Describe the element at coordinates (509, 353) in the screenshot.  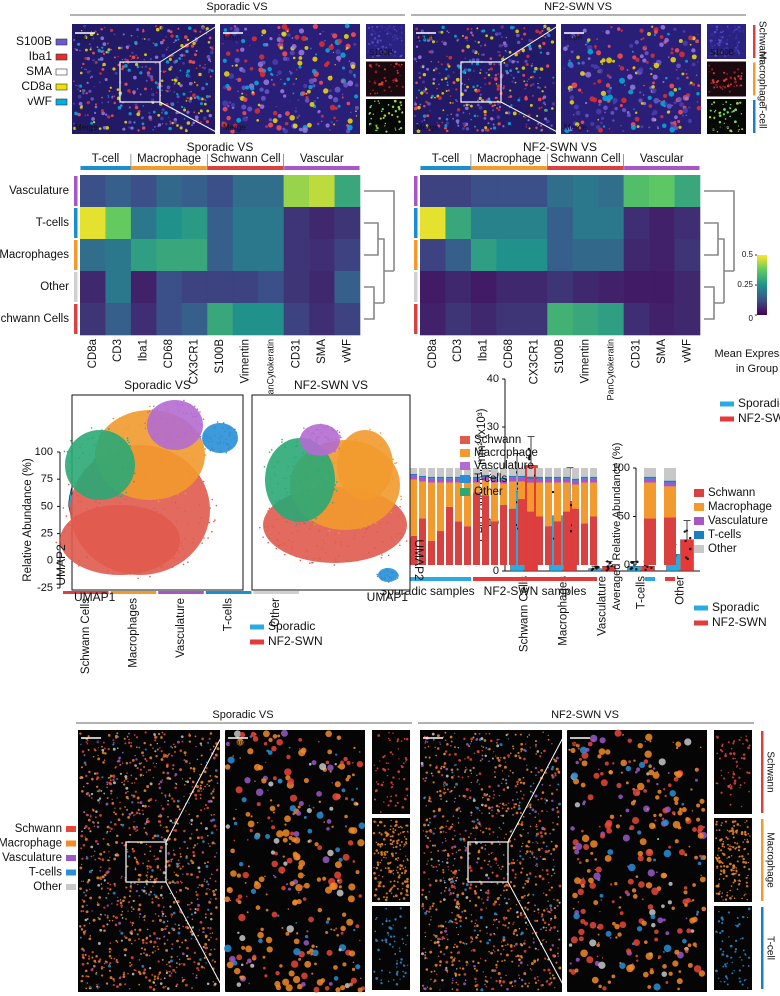
I see `column-label: CD68` at that location.